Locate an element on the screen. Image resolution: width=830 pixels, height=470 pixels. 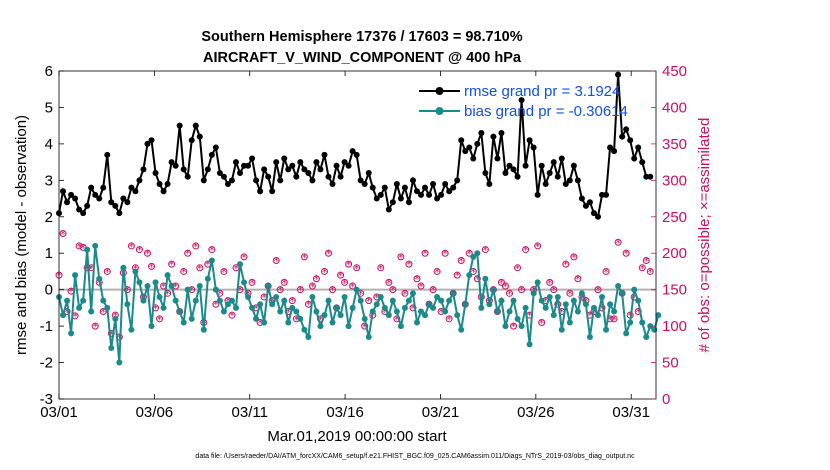
y-axis-right-label: # of obs: o=possible; ×=assimilated is located at coordinates (704, 235).